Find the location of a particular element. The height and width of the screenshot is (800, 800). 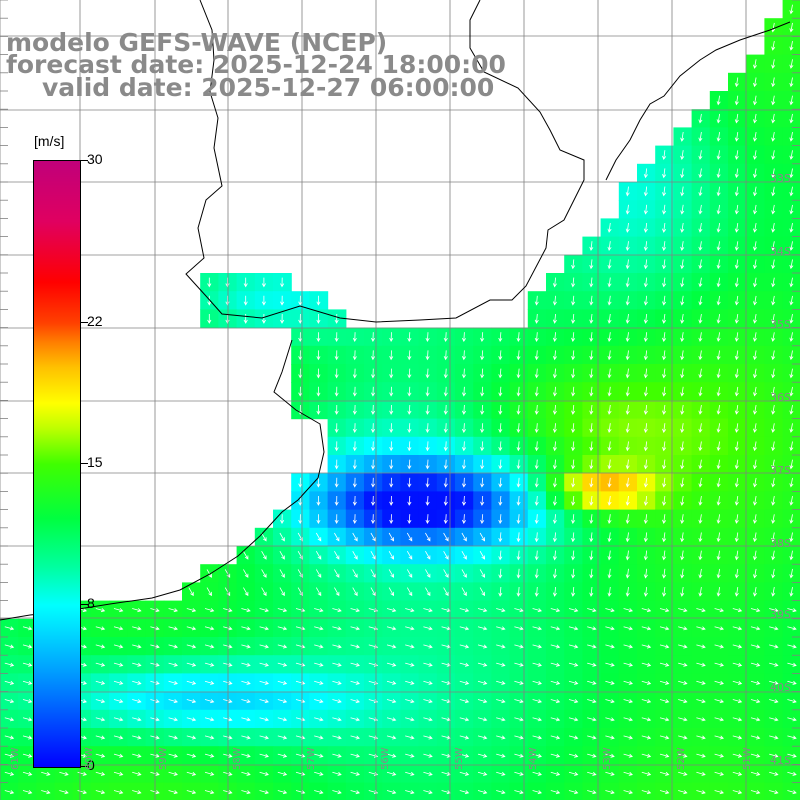

lon-label: 58W is located at coordinates (237, 758).